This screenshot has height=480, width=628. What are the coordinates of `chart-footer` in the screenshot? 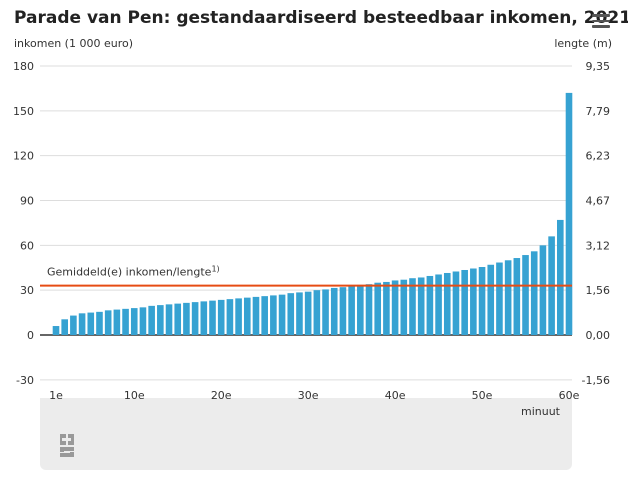 It's located at (306, 434).